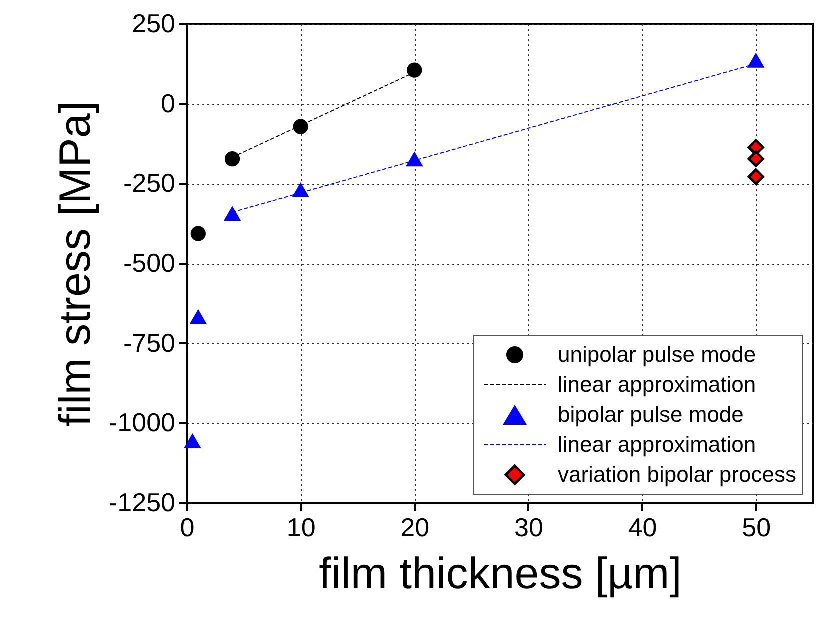 This screenshot has height=617, width=819. I want to click on y-tick-label: 250, so click(154, 23).